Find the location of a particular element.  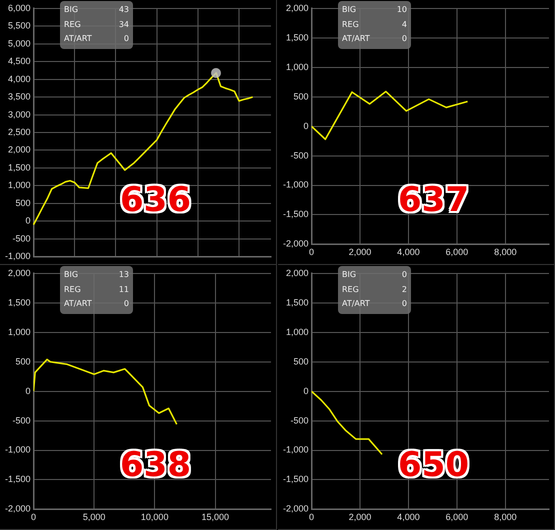

annotation: 43 is located at coordinates (123, 10).